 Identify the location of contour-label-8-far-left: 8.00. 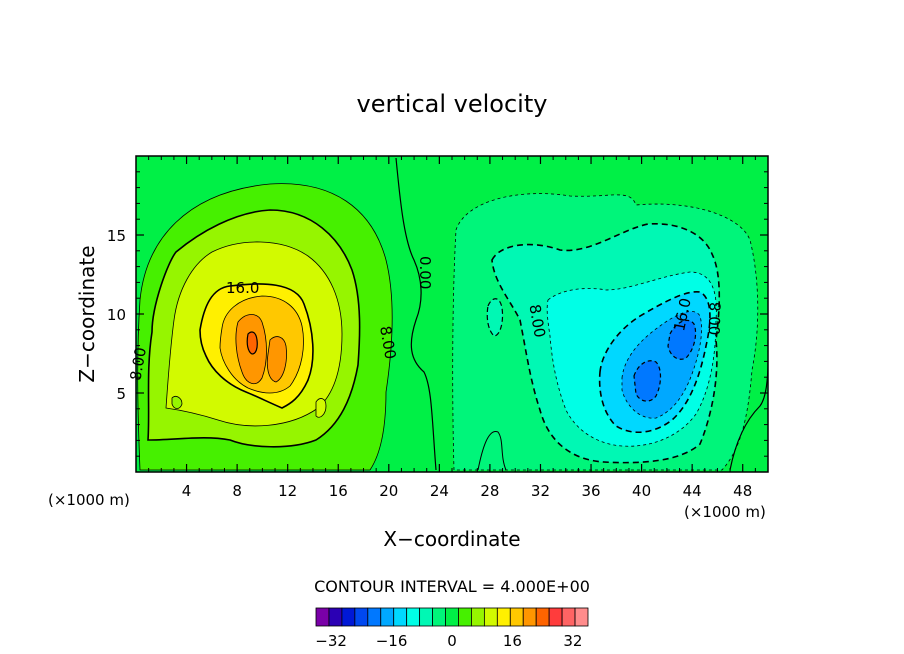
(138, 364).